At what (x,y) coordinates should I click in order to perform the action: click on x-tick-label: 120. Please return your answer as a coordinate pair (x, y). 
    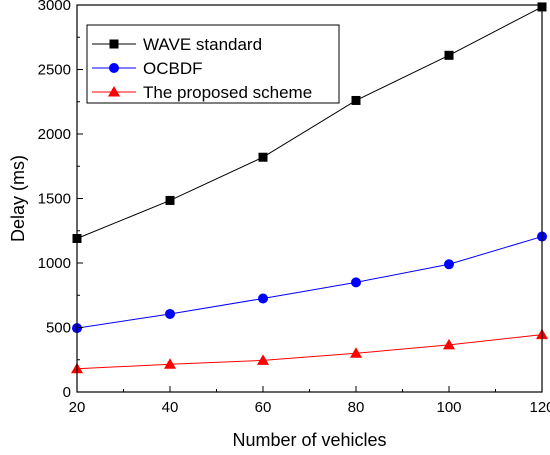
    Looking at the image, I should click on (539, 407).